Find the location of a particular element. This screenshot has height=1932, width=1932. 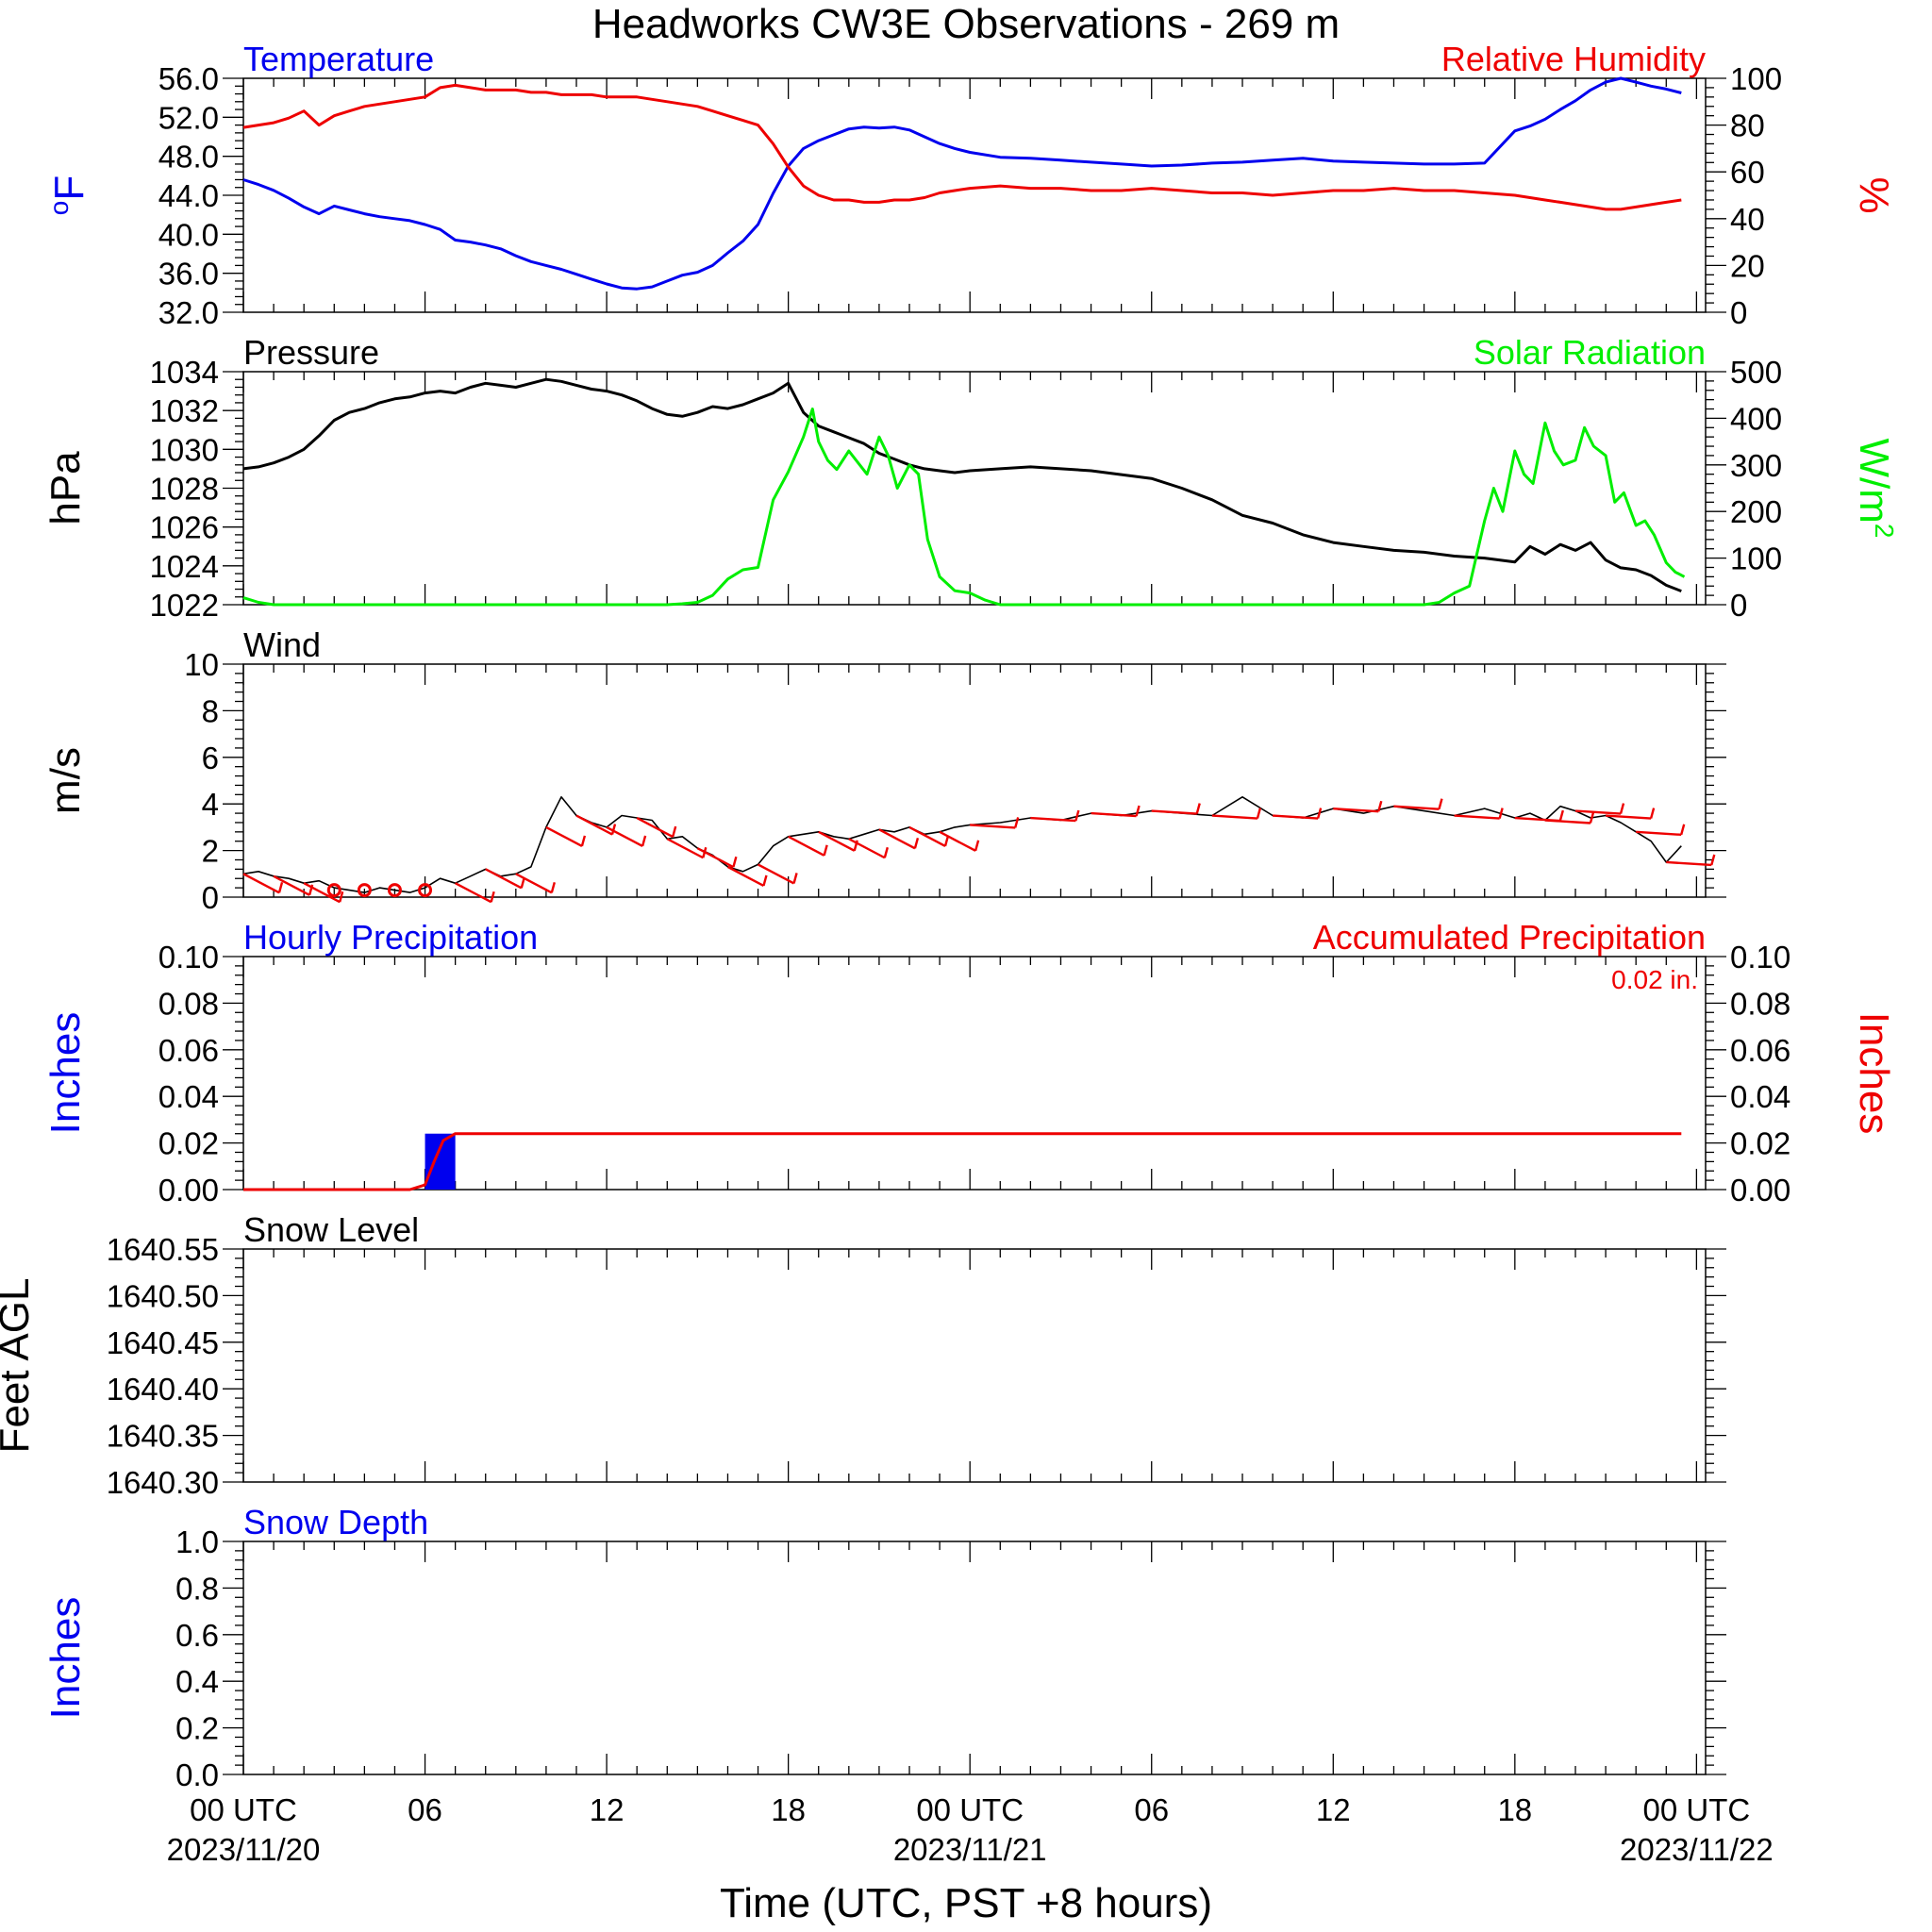

y-tick-label: 56.0 is located at coordinates (189, 79).